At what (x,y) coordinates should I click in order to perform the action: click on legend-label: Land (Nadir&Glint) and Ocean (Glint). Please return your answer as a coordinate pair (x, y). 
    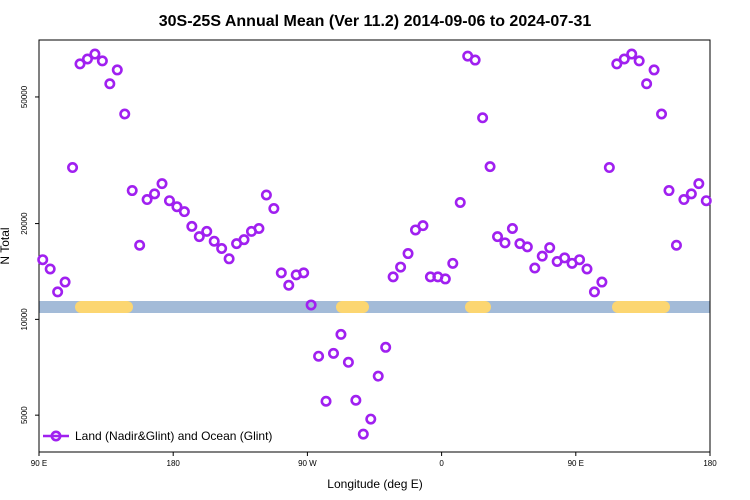
    Looking at the image, I should click on (173, 436).